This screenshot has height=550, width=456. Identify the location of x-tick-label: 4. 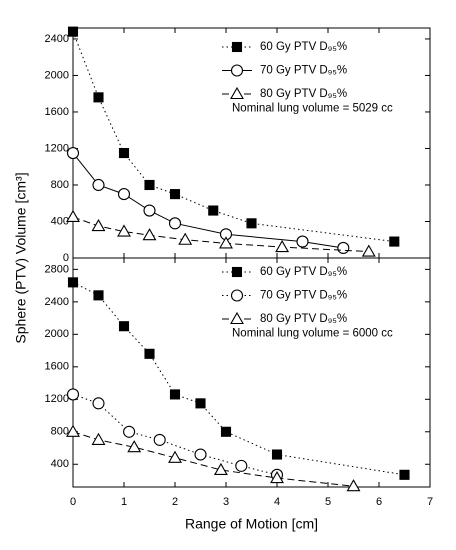
(277, 502).